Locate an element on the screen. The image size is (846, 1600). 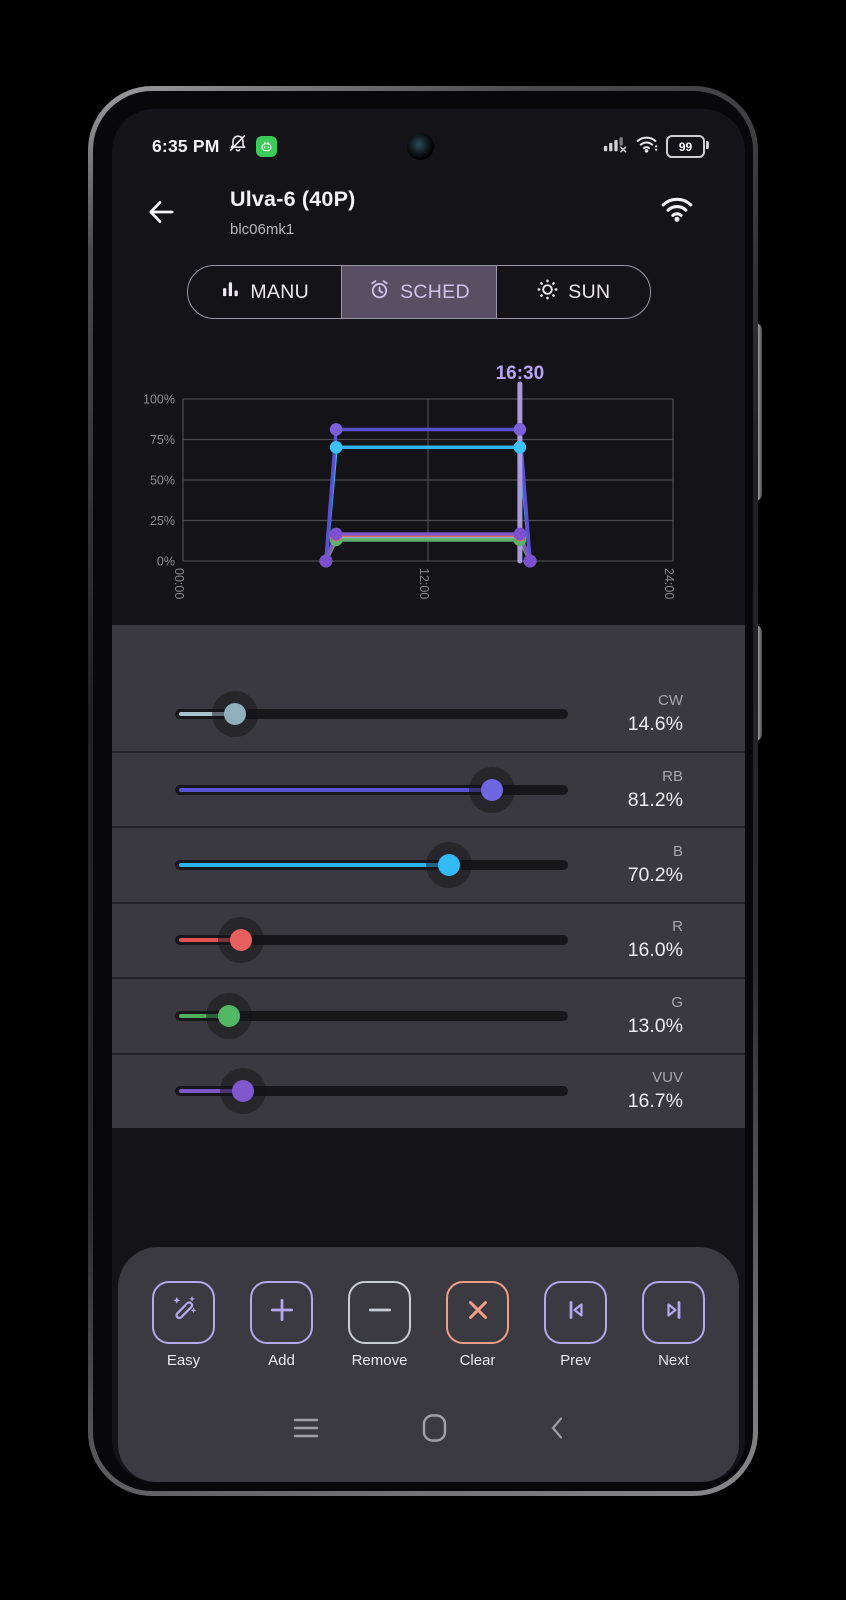
prev-button: Prev is located at coordinates (575, 1325).